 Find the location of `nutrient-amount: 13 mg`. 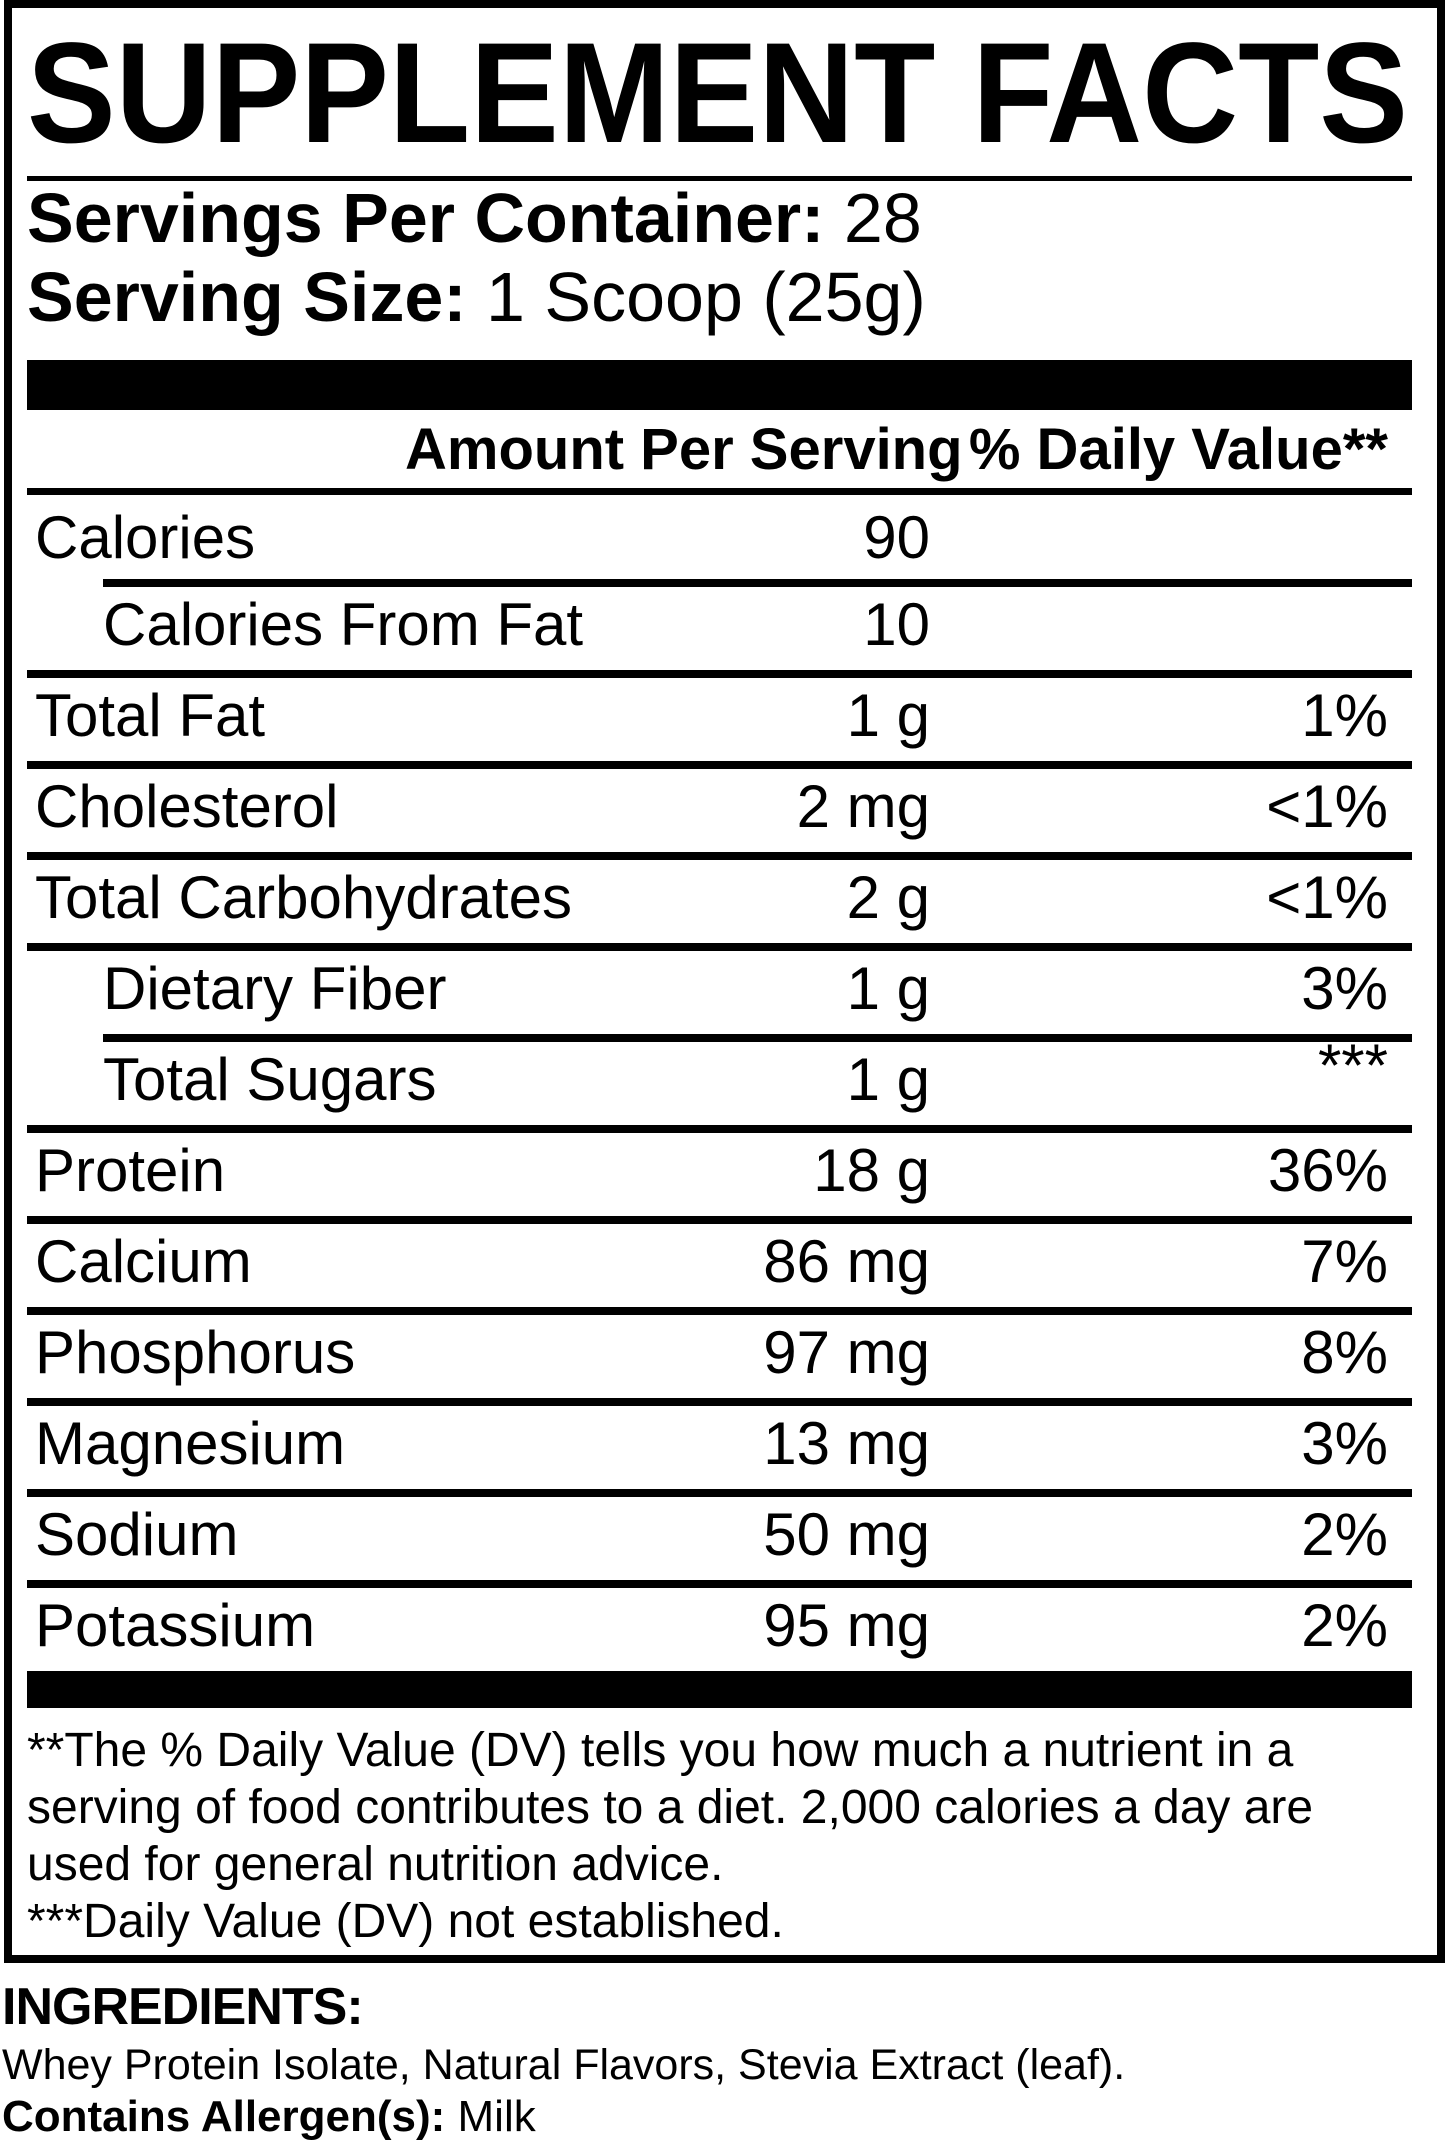

nutrient-amount: 13 mg is located at coordinates (846, 1443).